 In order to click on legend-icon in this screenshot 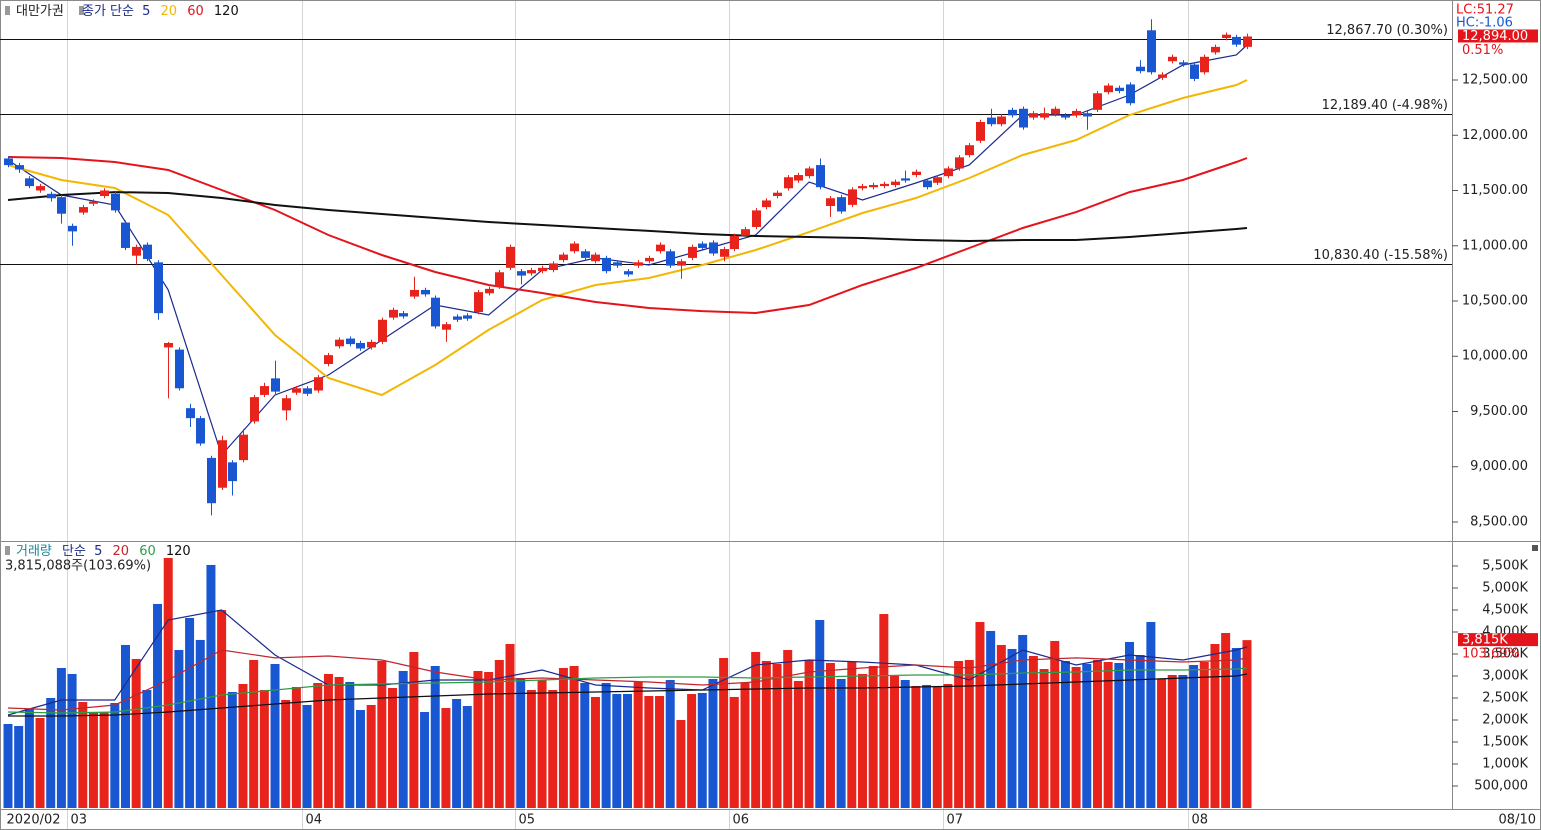, I will do `click(7, 10)`.